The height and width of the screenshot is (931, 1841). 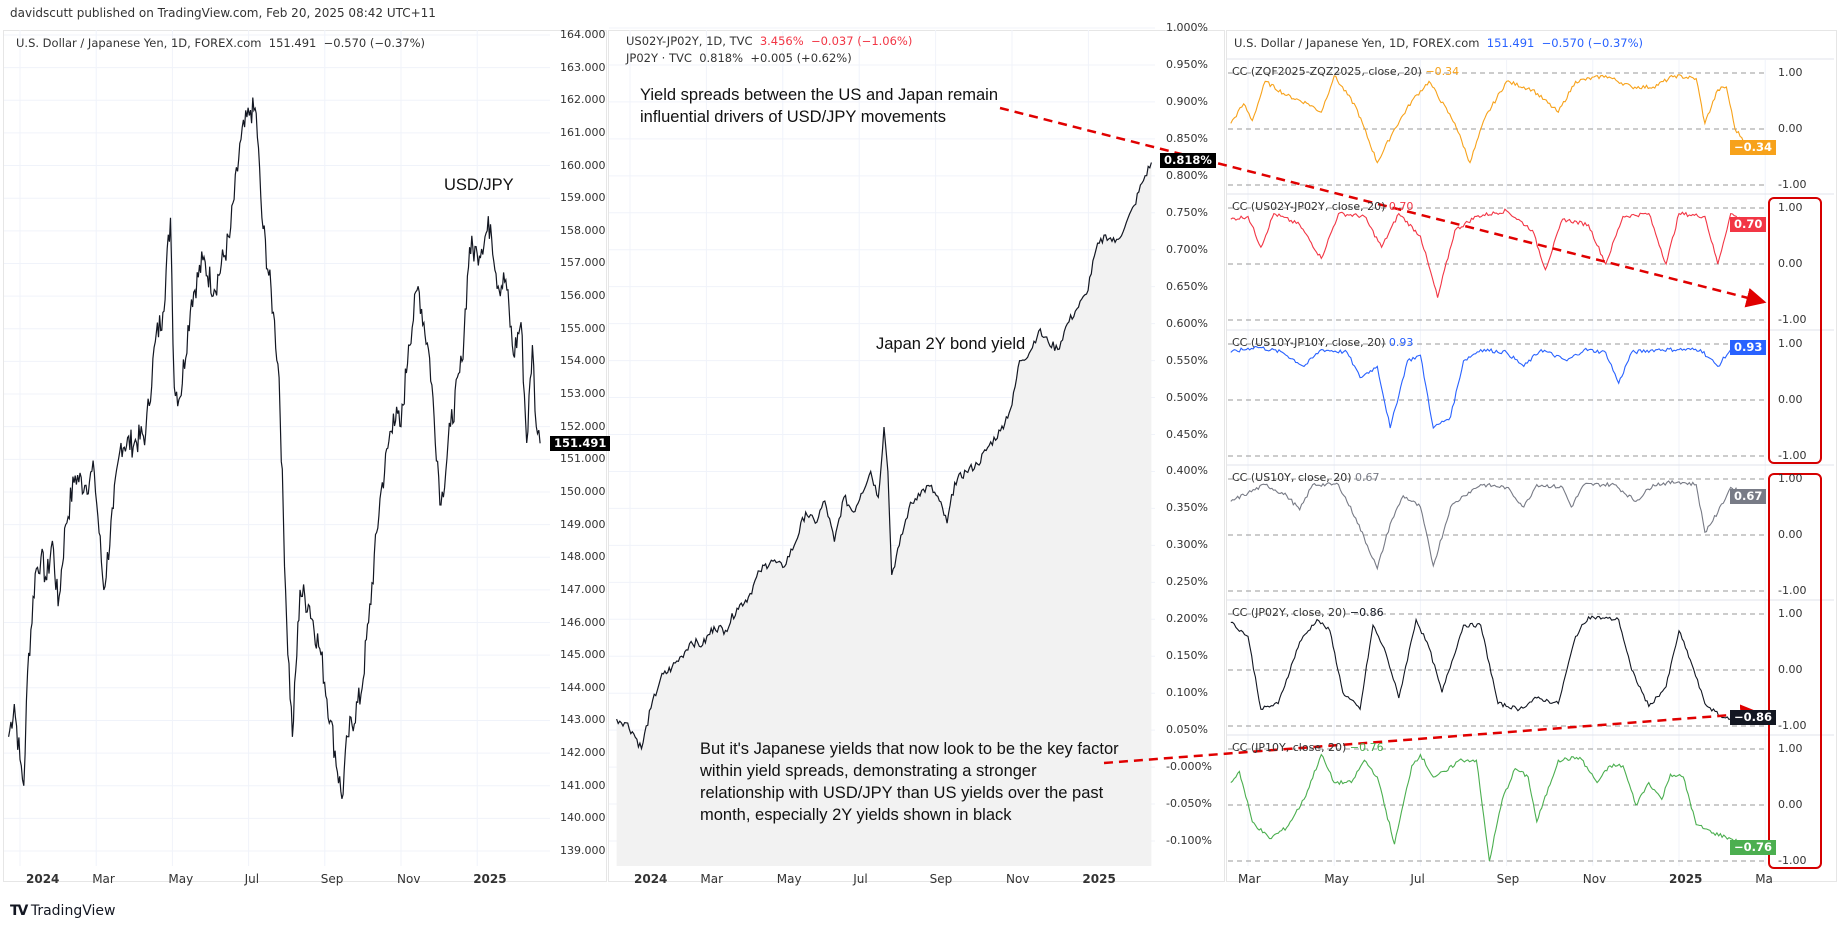 I want to click on x-tick-label: Mar, so click(x=712, y=879).